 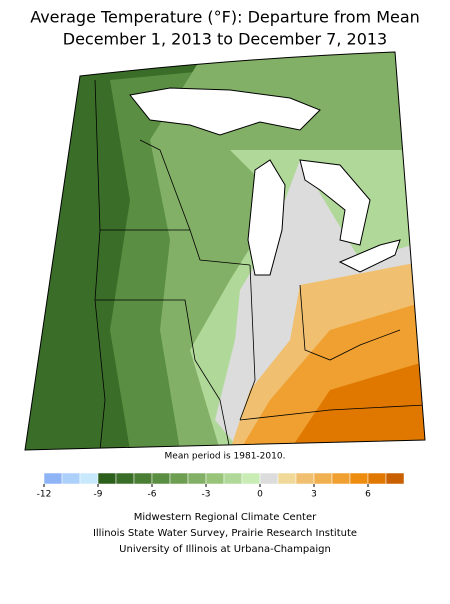 What do you see at coordinates (357, 405) in the screenshot?
I see `region-fill` at bounding box center [357, 405].